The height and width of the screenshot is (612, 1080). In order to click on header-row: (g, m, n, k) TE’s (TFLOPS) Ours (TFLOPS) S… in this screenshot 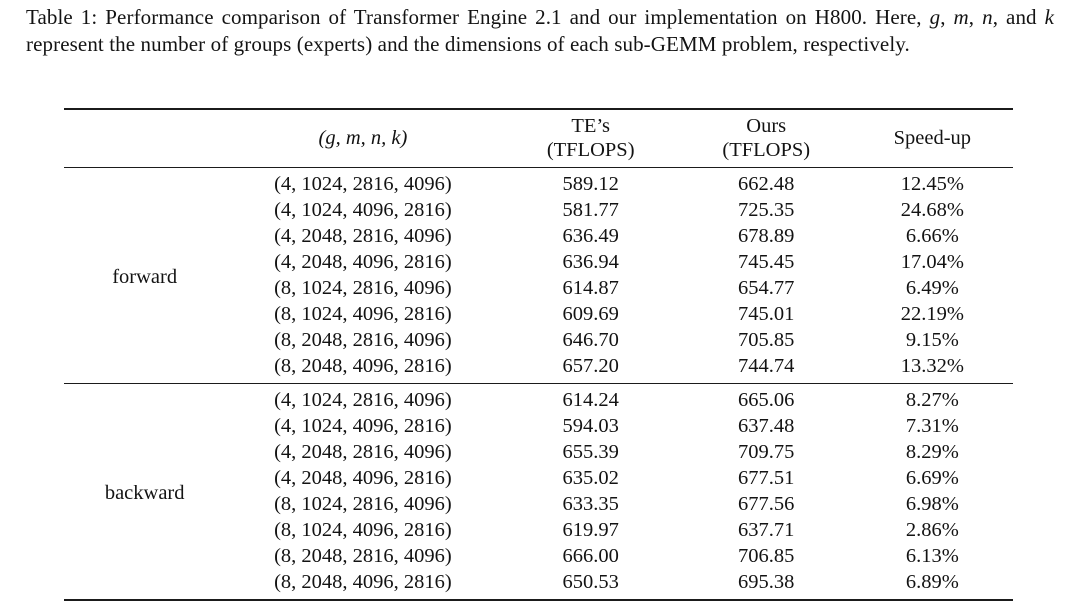, I will do `click(538, 138)`.